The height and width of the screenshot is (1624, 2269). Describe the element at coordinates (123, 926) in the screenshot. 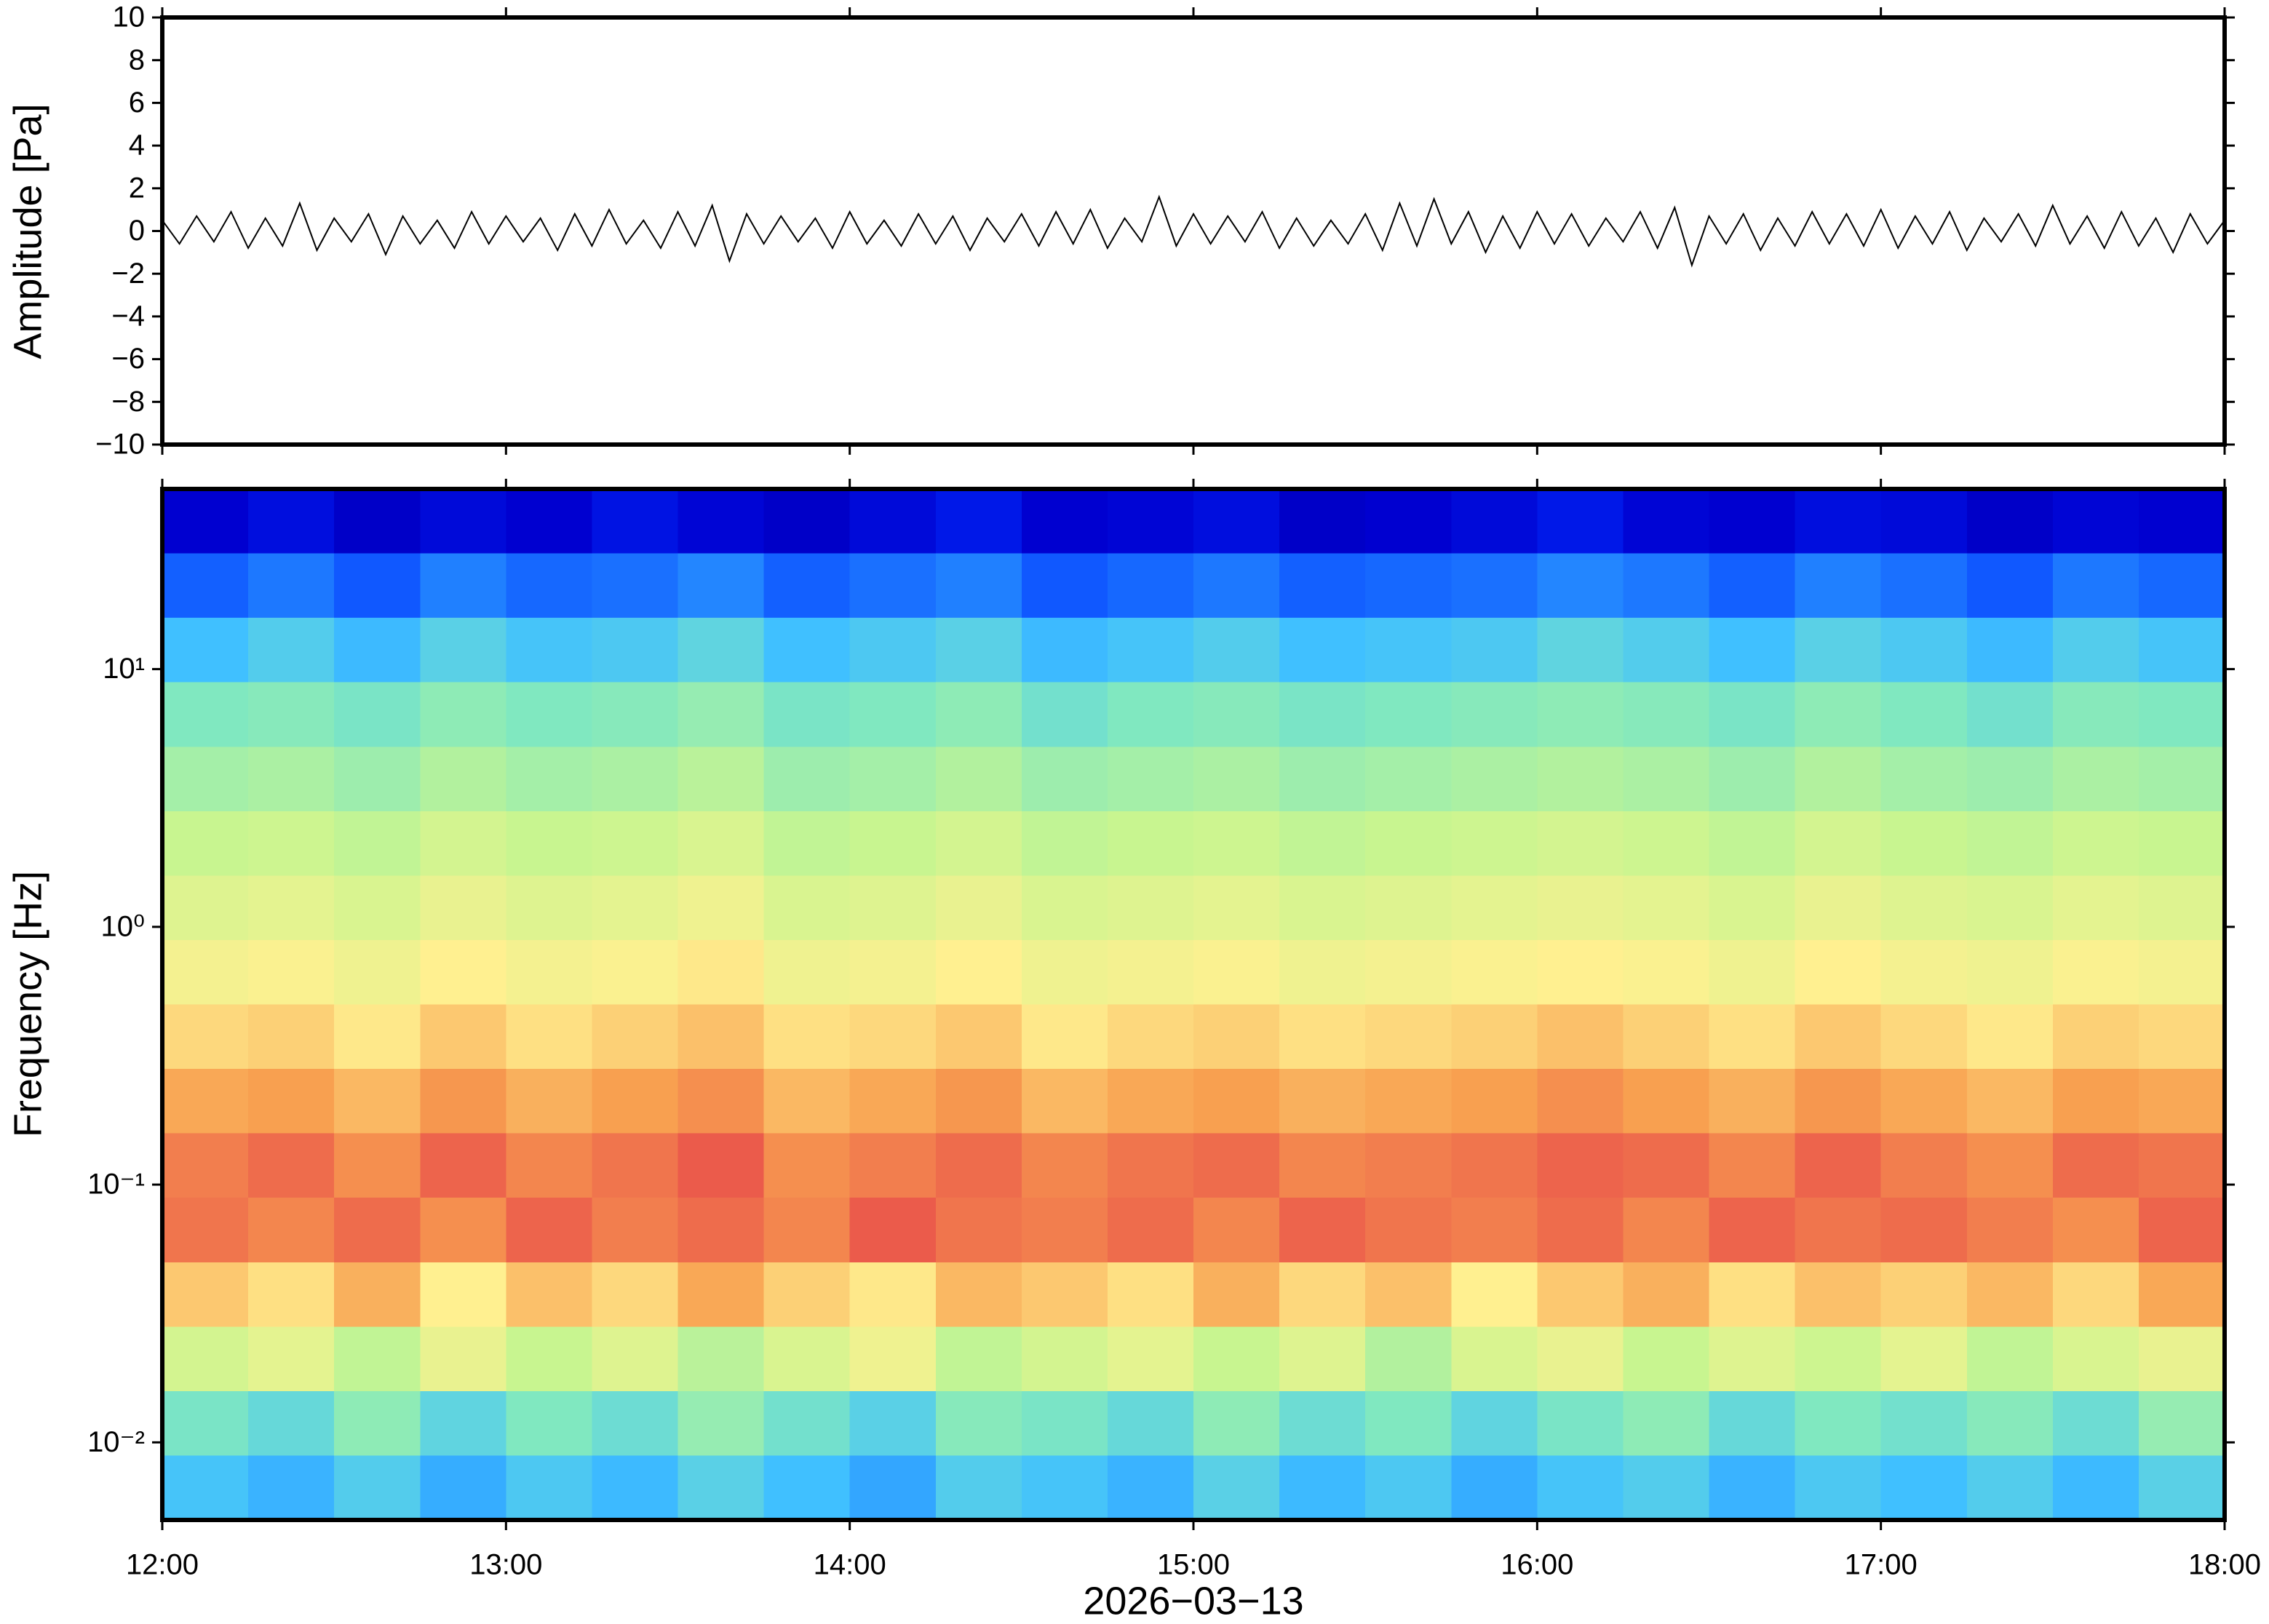

I see `y-tick-label: 10⁰` at that location.